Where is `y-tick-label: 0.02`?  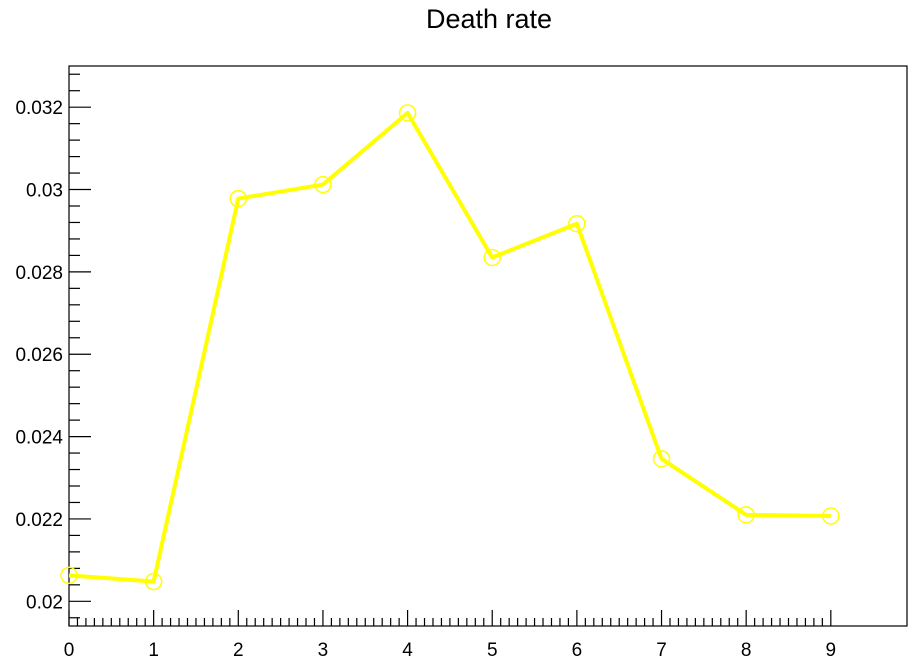 y-tick-label: 0.02 is located at coordinates (44, 602).